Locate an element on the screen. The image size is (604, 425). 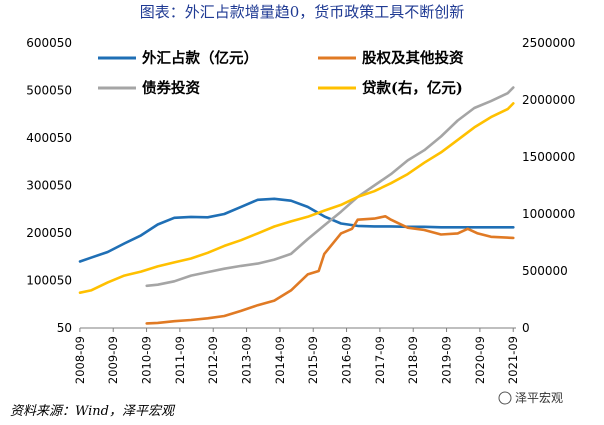
watermark-text: 泽平宏观 is located at coordinates (539, 397).